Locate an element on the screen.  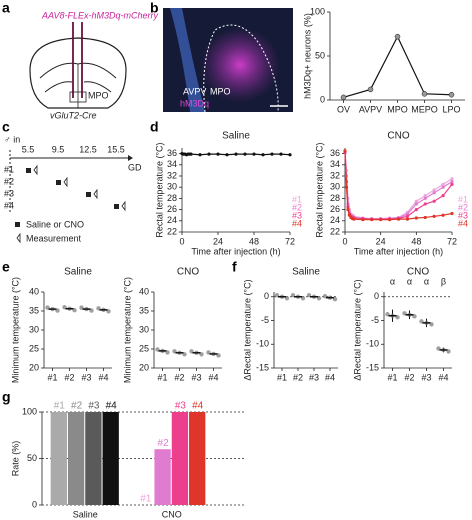
y-tick-label: 20 is located at coordinates (34, 367).